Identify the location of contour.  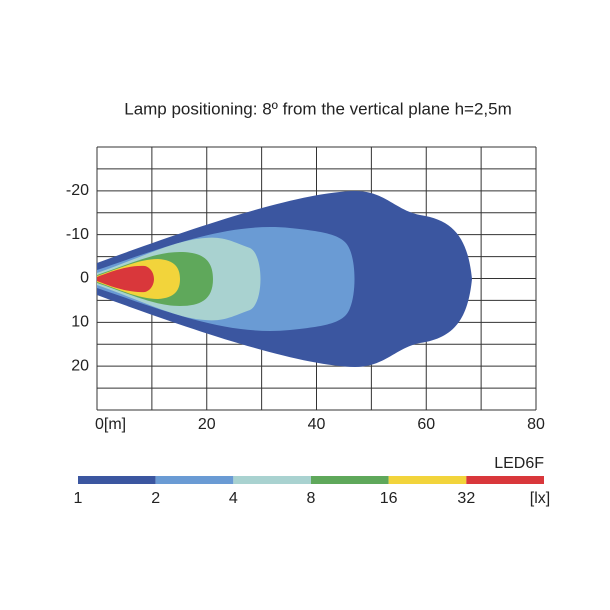
(125, 279).